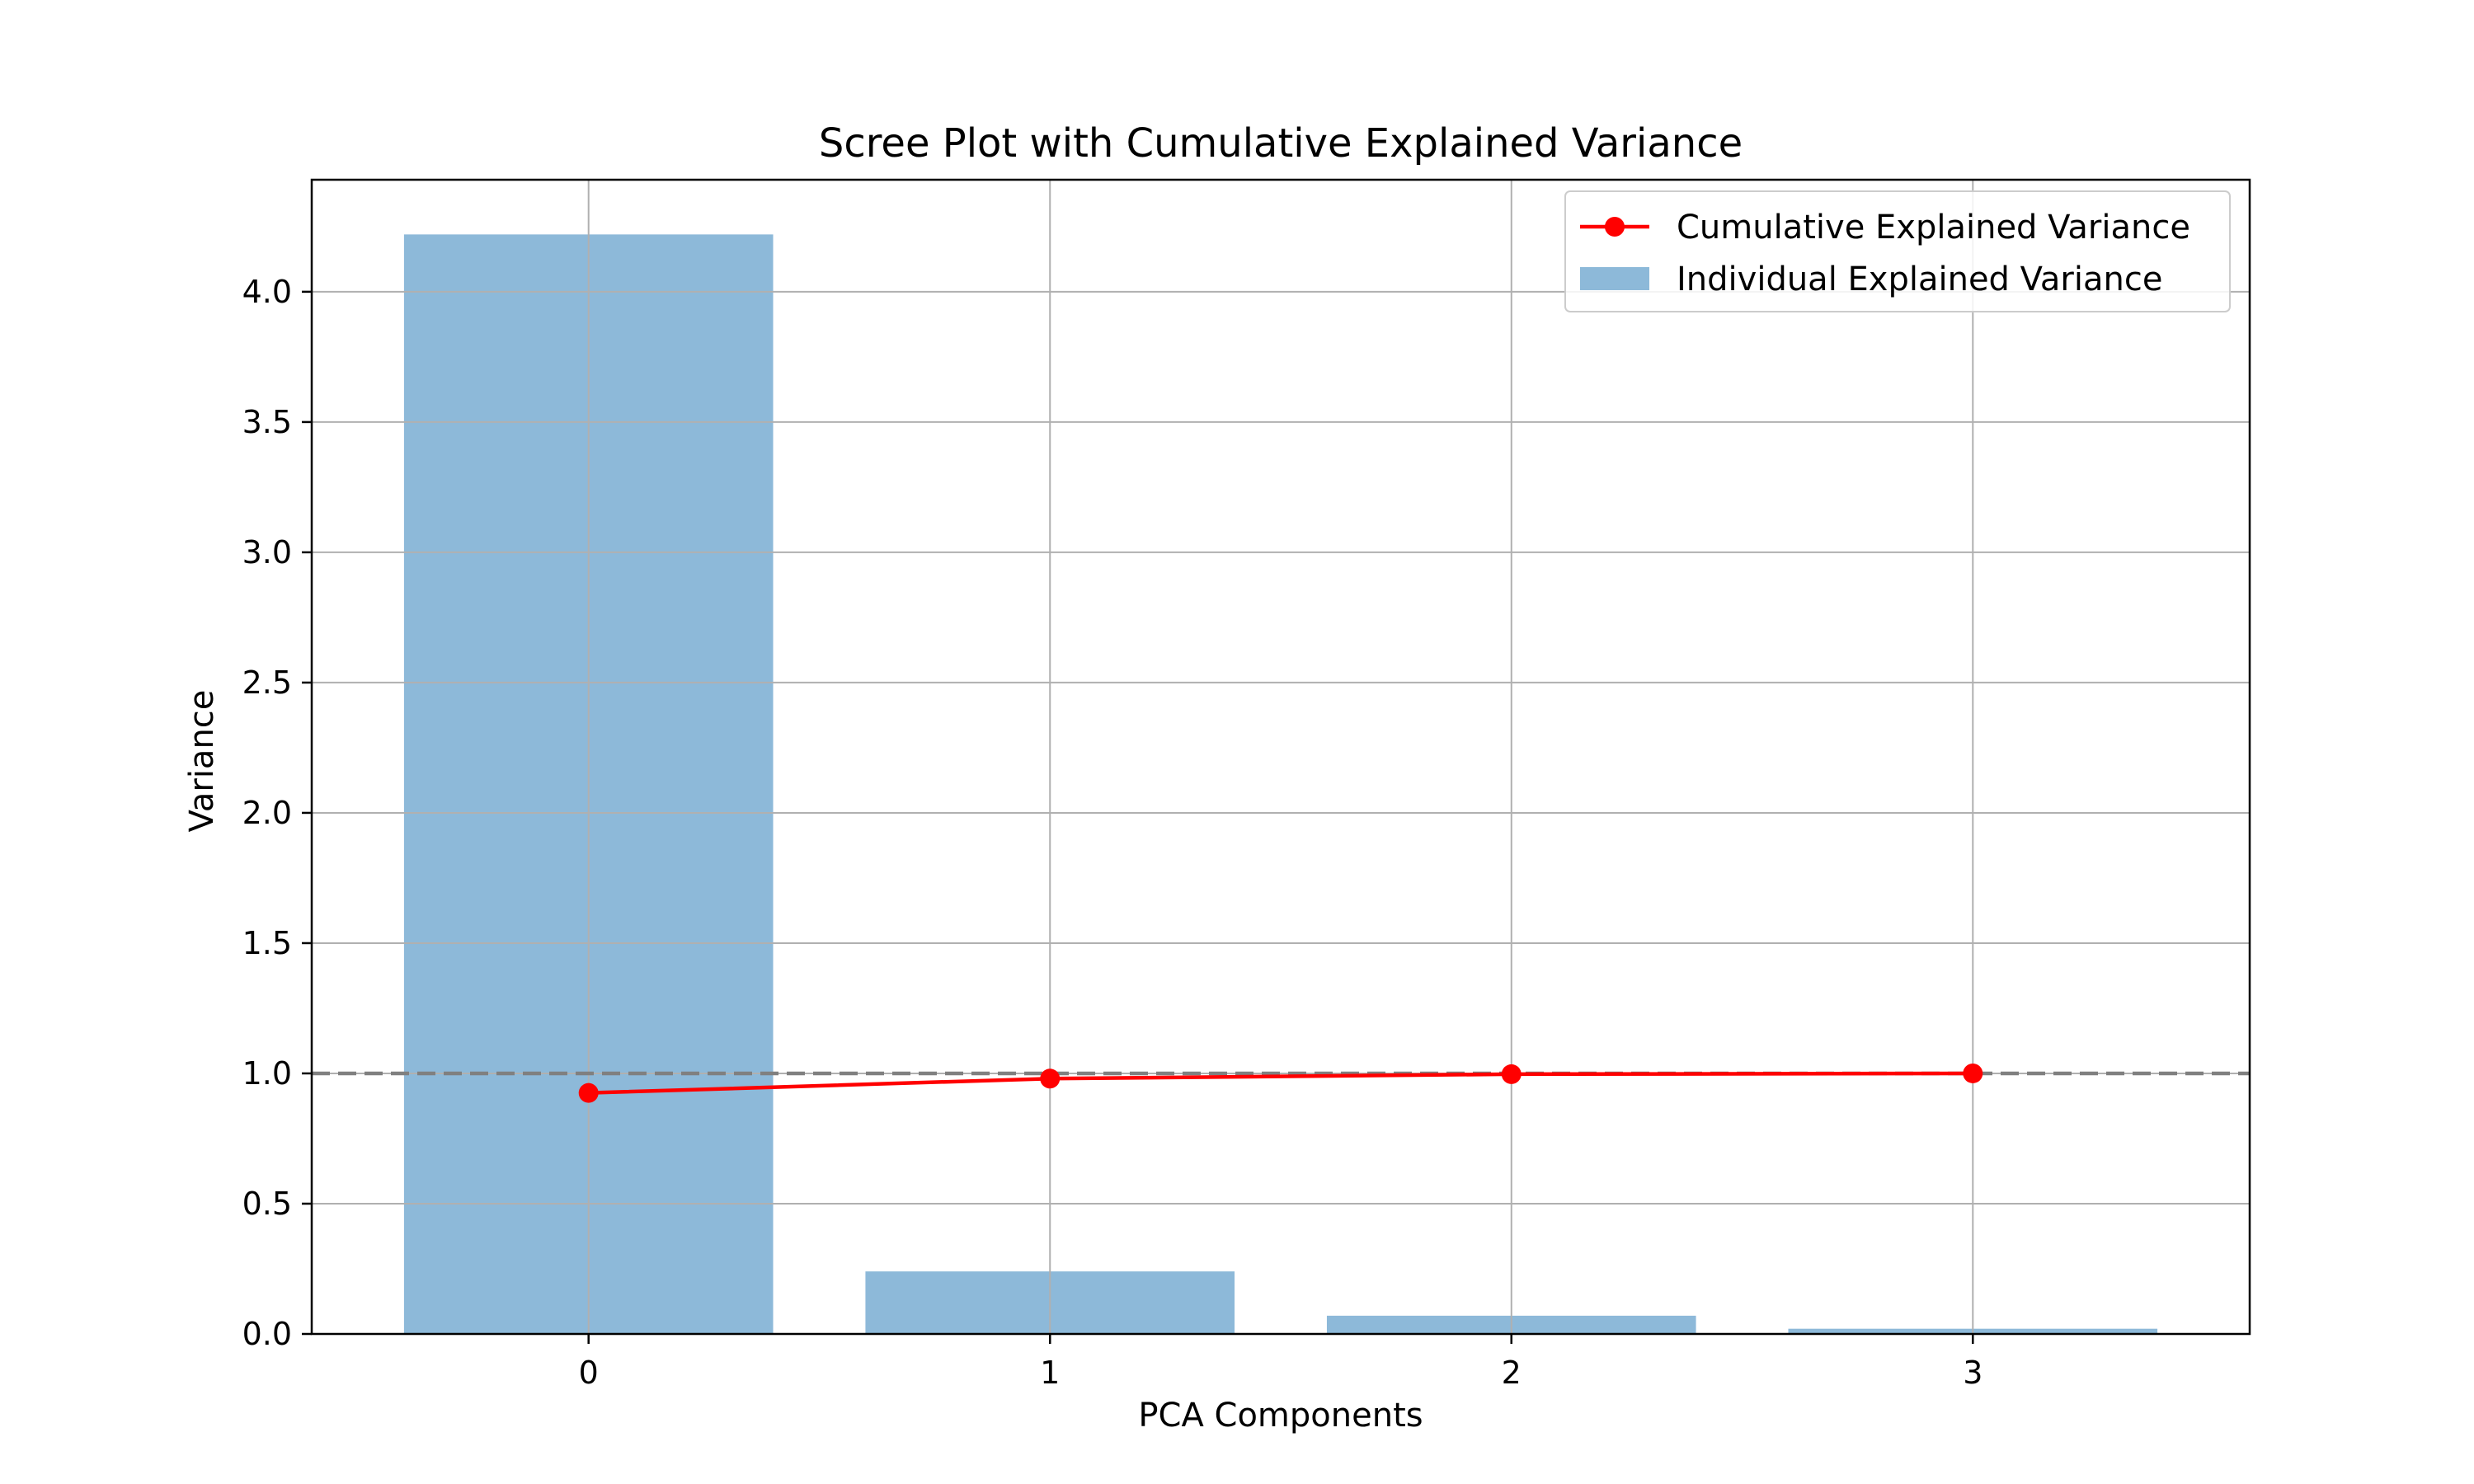 The height and width of the screenshot is (1484, 2474). What do you see at coordinates (1614, 278) in the screenshot?
I see `legend-bar-swatch` at bounding box center [1614, 278].